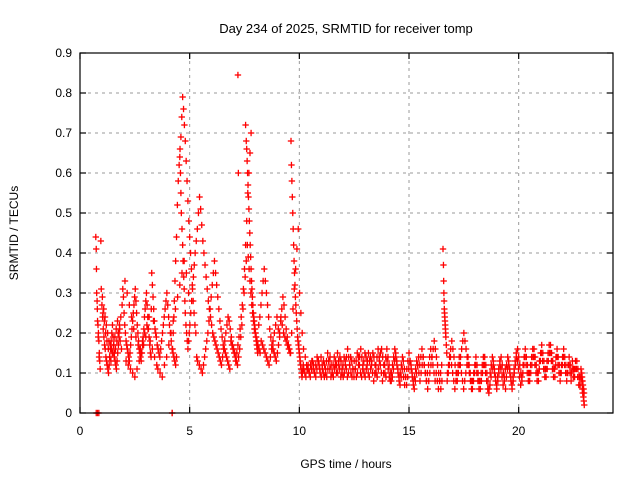 This screenshot has width=640, height=480. Describe the element at coordinates (409, 431) in the screenshot. I see `x-tick-label: 15` at that location.